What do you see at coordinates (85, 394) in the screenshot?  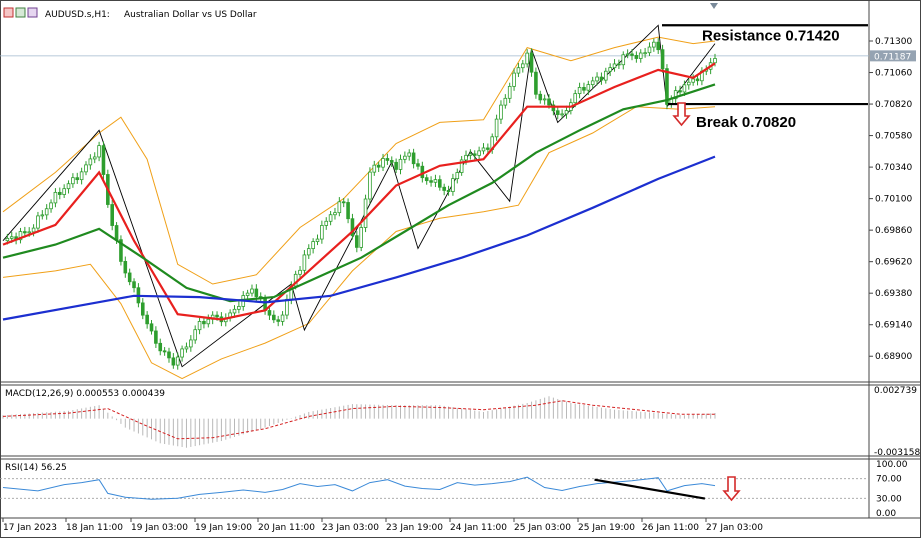 I see `macd-label: MACD(12,26,9) 0.000553 0.000439` at bounding box center [85, 394].